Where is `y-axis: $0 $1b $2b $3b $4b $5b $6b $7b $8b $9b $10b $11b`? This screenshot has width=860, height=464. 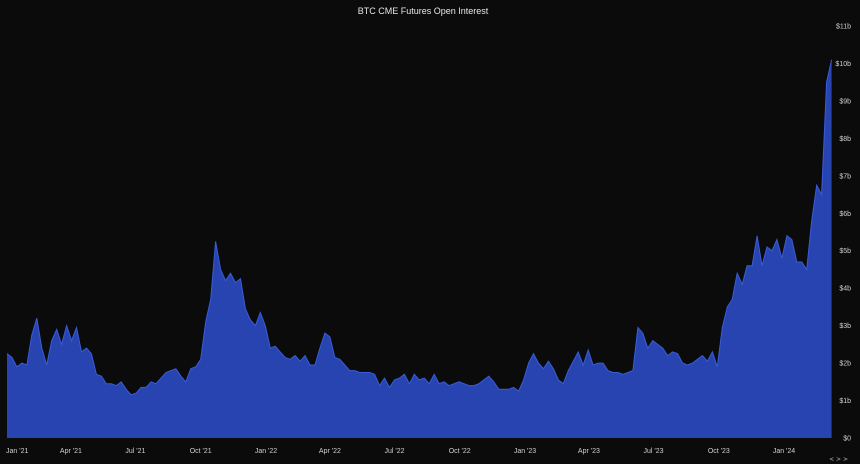
y-axis: $0 $1b $2b $3b $4b $5b $6b $7b $8b $9b $10b $11b is located at coordinates (843, 233).